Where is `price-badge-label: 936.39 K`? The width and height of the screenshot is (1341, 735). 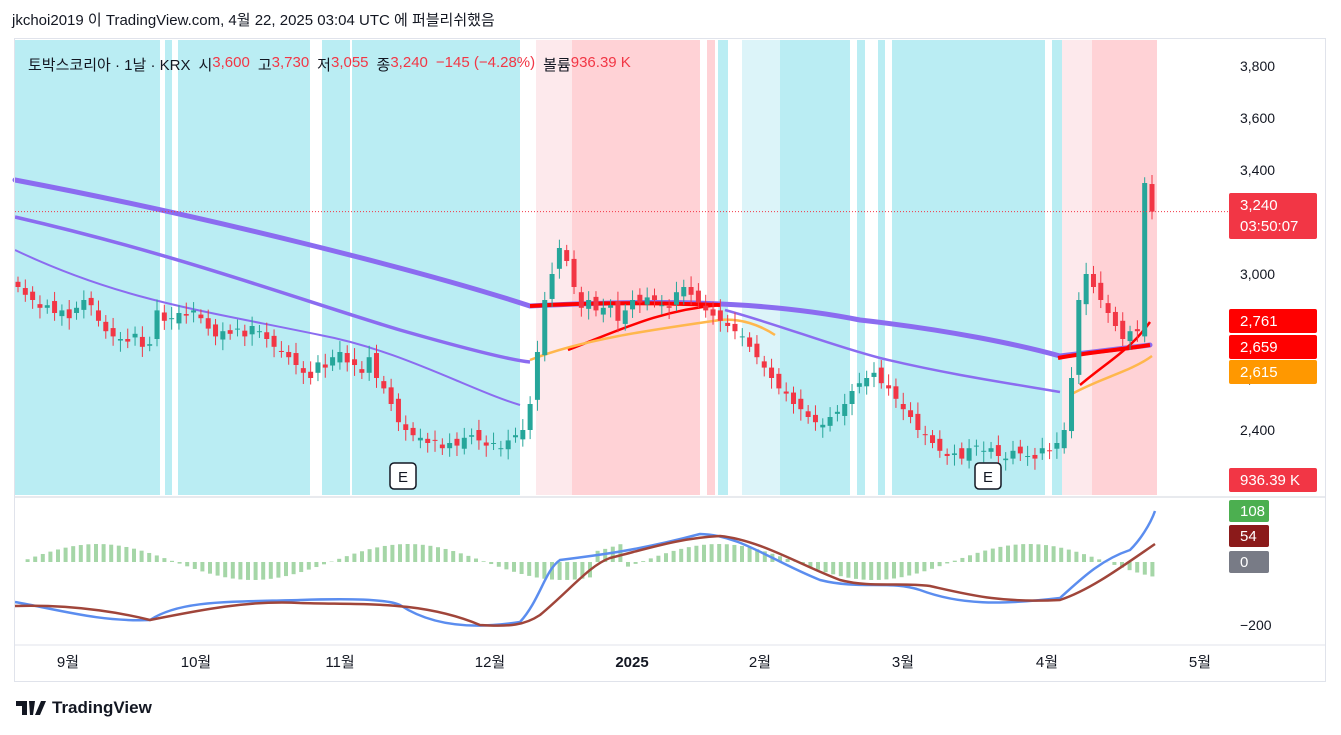 price-badge-label: 936.39 K is located at coordinates (1270, 480).